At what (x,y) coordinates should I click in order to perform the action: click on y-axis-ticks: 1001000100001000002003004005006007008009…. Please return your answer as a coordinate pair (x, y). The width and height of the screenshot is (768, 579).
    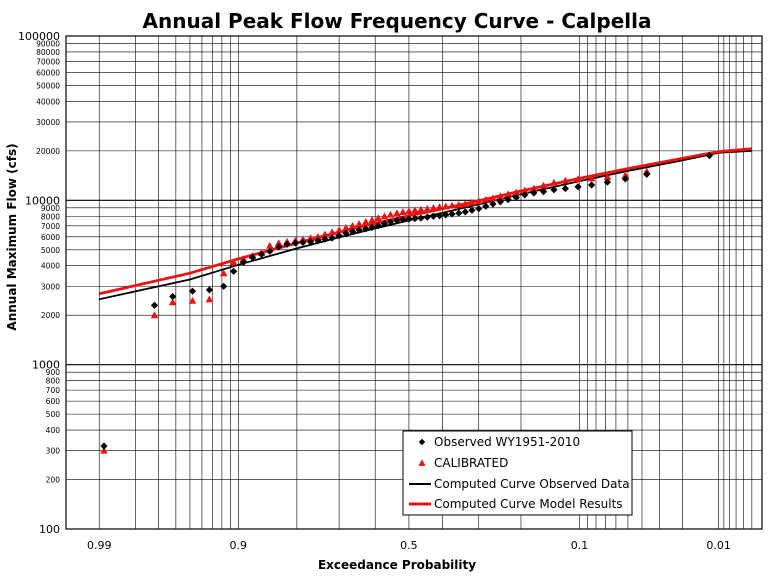
    Looking at the image, I should click on (39, 283).